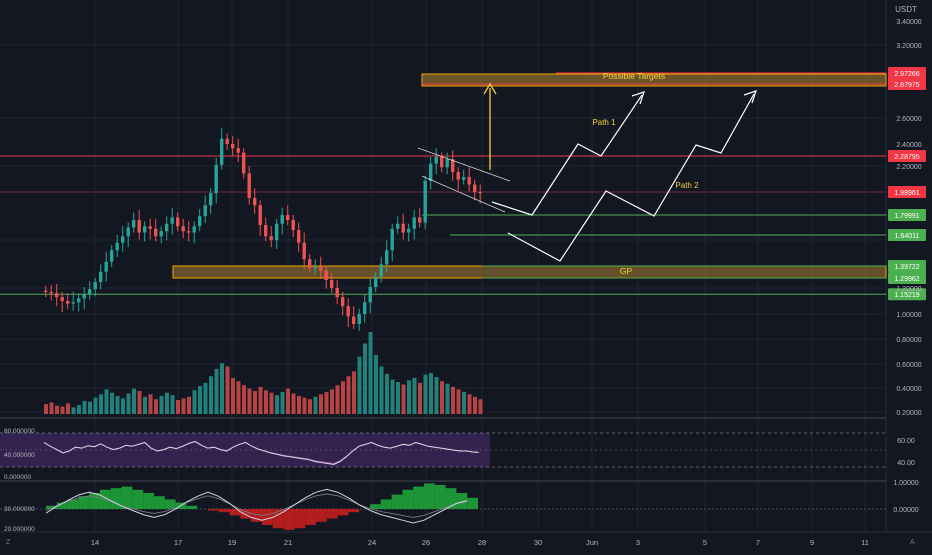 This screenshot has width=932, height=555. What do you see at coordinates (908, 340) in the screenshot?
I see `price-tick-label: 0.80000` at bounding box center [908, 340].